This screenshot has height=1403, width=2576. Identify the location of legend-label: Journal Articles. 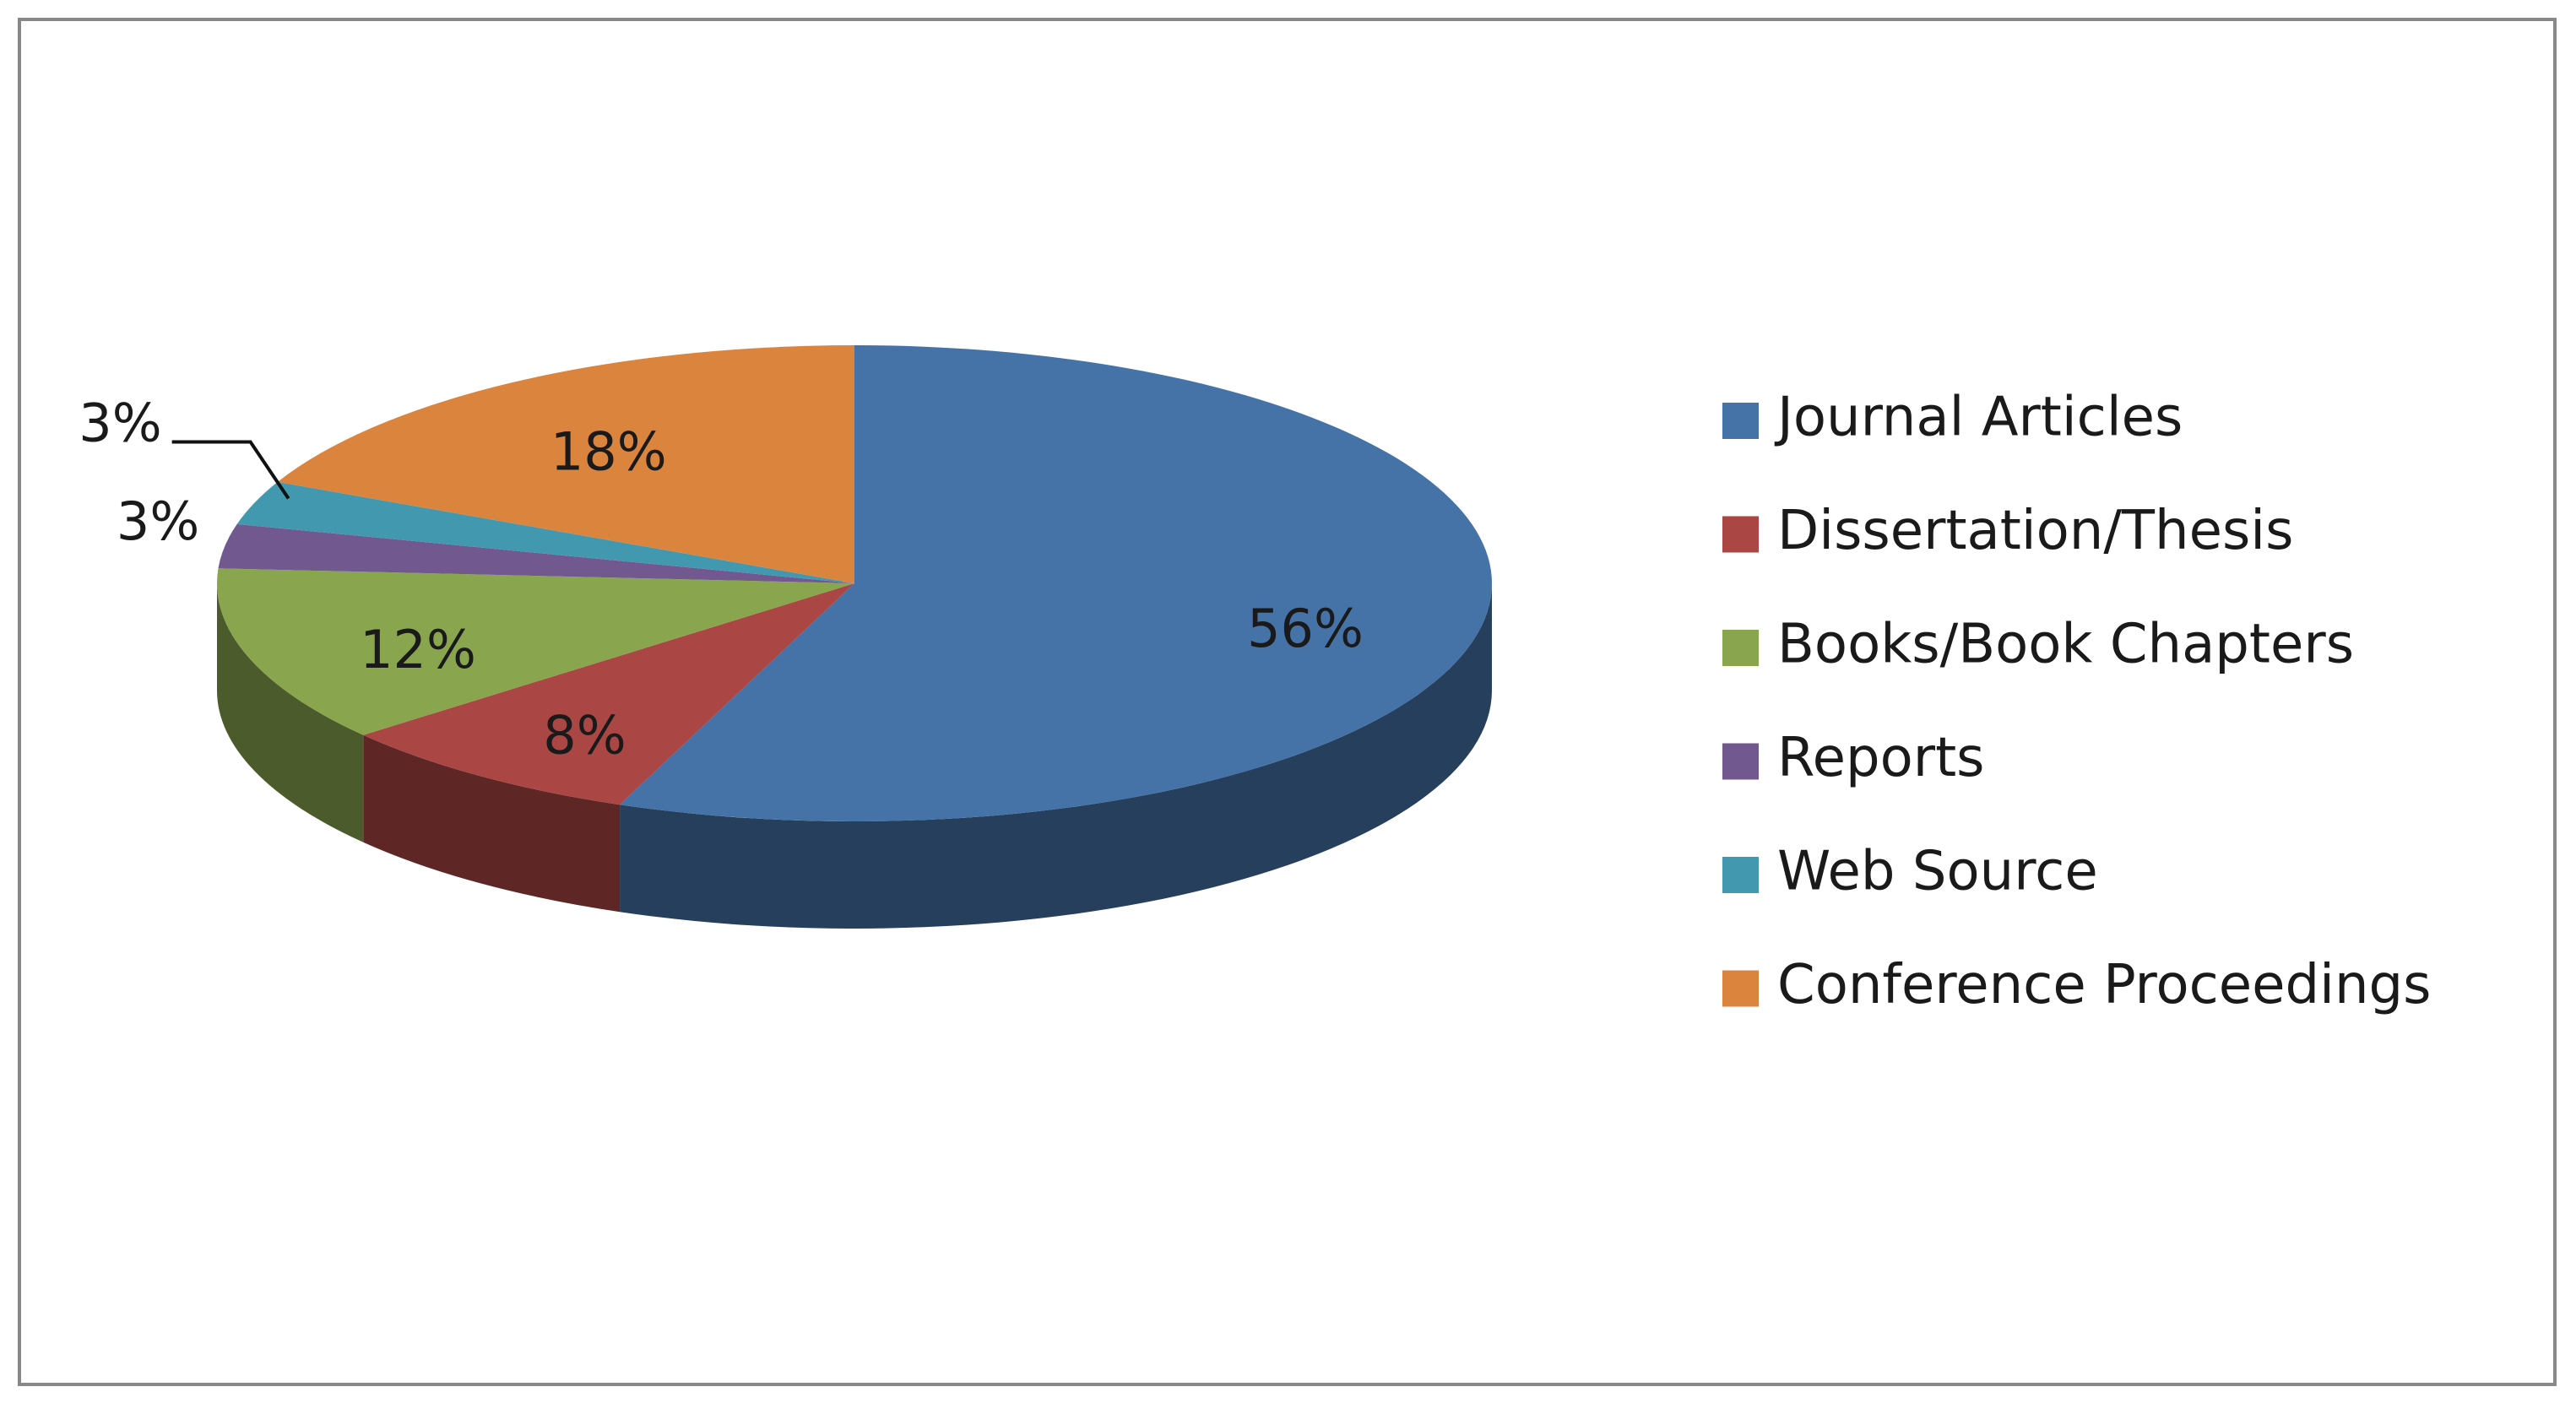
(1978, 418).